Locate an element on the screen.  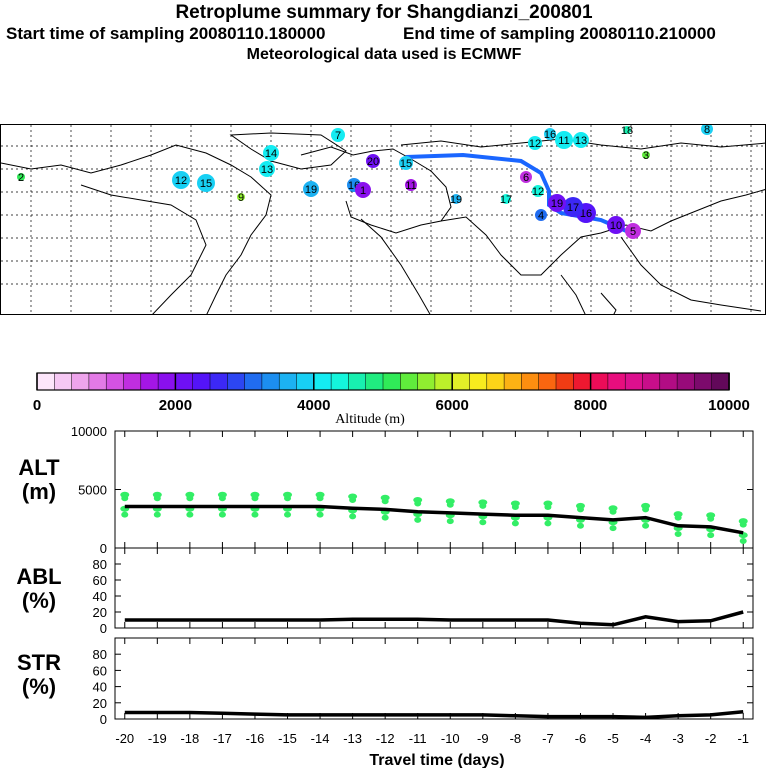
plume-marker-label-11: 19 is located at coordinates (311, 190).